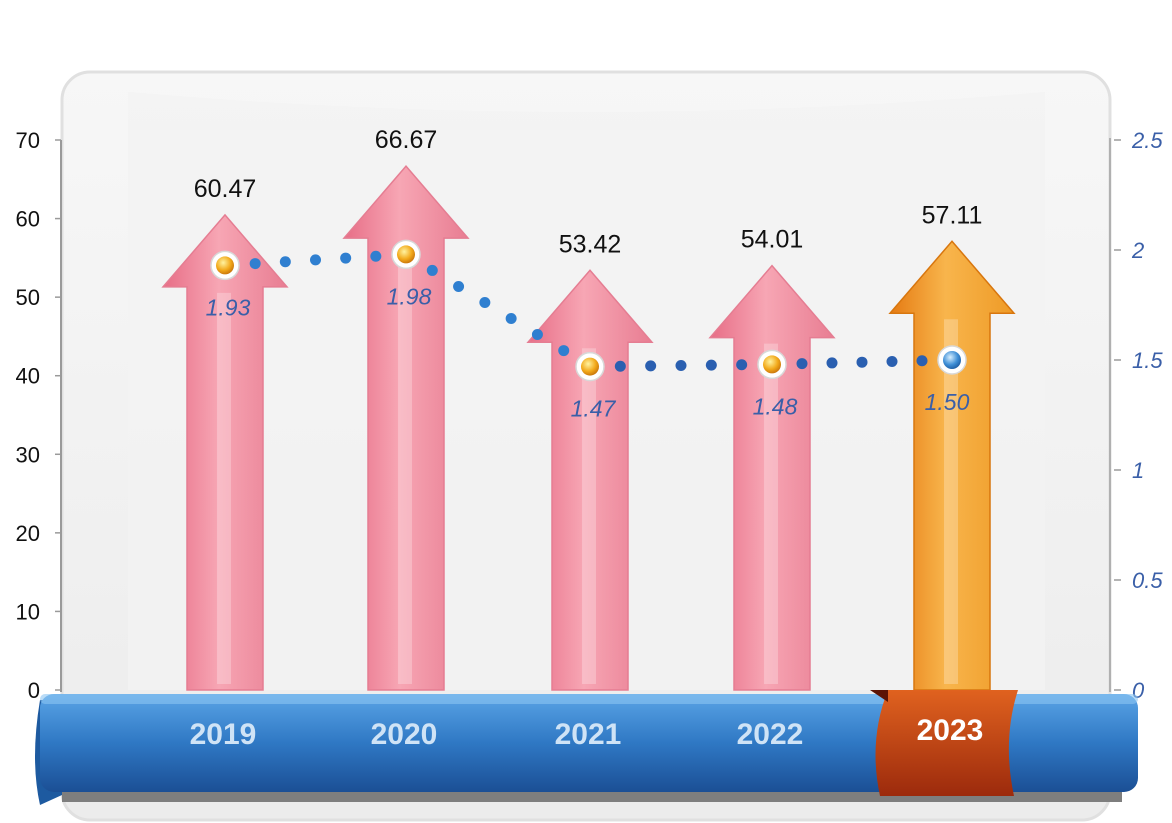 This screenshot has width=1172, height=823. I want to click on x-axis-label-2020: 2020, so click(404, 734).